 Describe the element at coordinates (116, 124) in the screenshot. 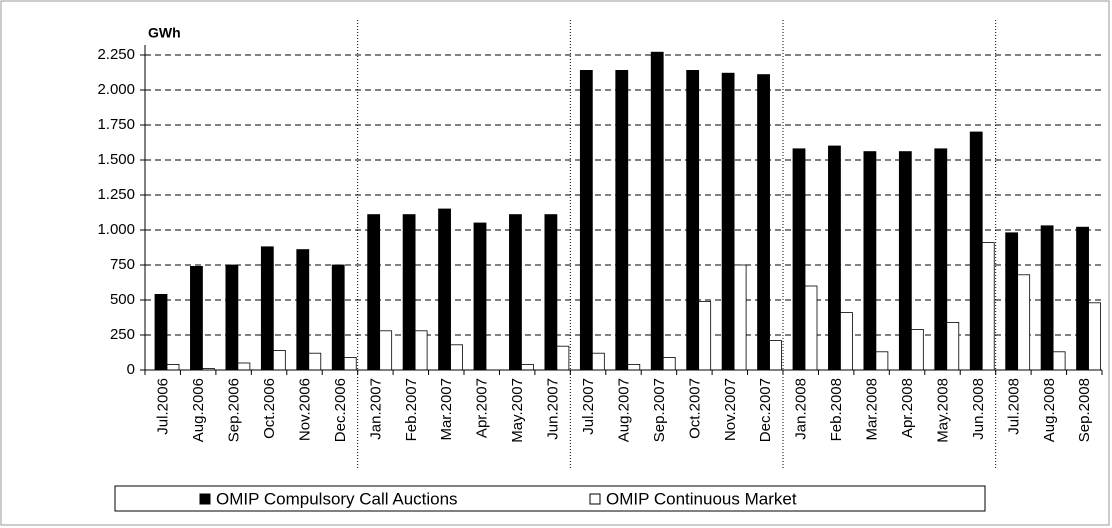

I see `y-tick-label: 1.750` at that location.